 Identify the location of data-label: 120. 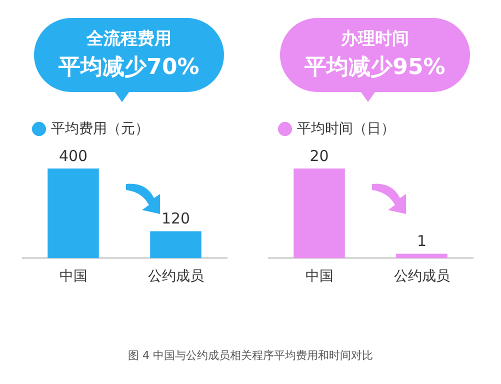
(175, 219).